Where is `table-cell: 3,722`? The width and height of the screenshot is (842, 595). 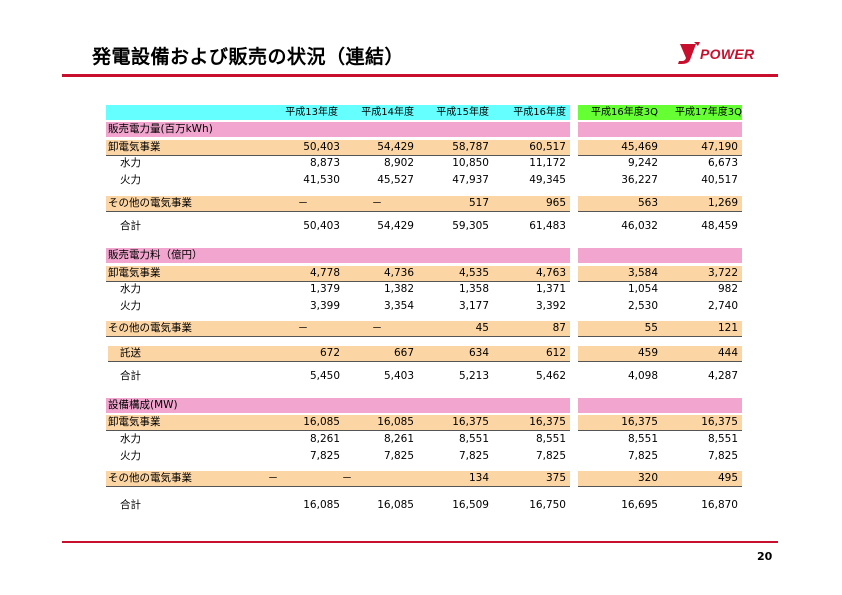 table-cell: 3,722 is located at coordinates (722, 273).